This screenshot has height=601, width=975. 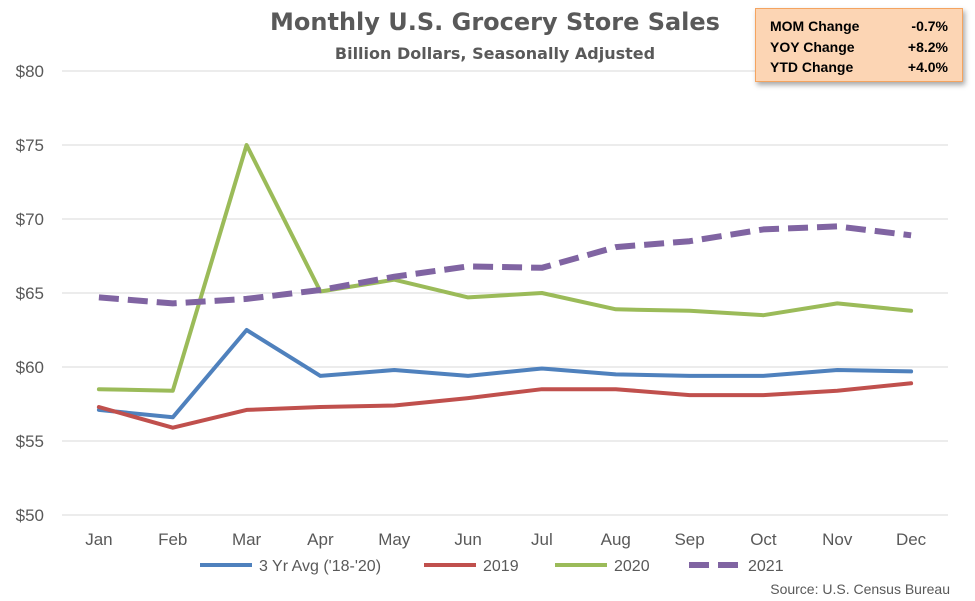 I want to click on y-tick-label: $50, so click(x=30, y=515).